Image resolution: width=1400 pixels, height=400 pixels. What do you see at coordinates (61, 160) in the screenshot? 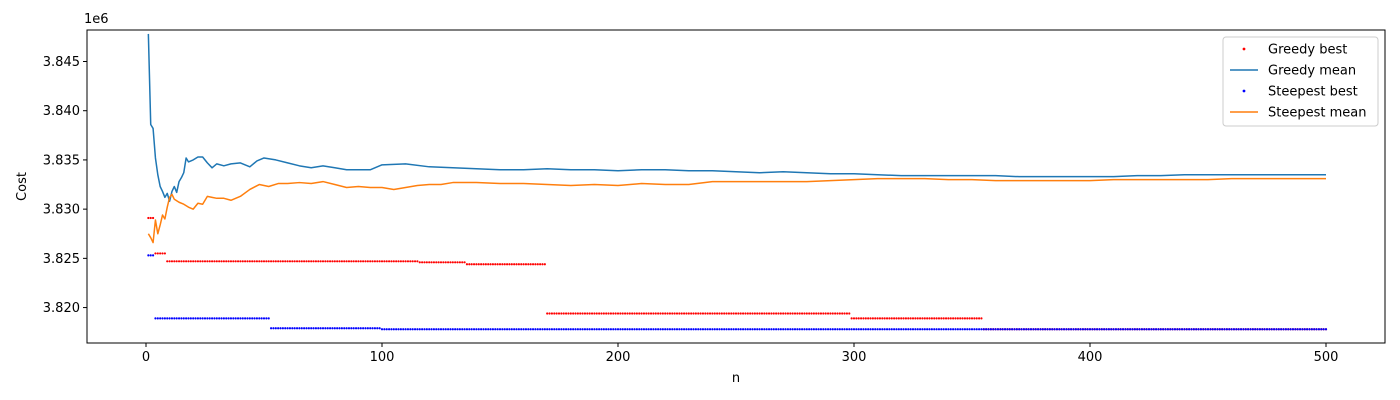
I see `y-tick-label: 3.835` at bounding box center [61, 160].